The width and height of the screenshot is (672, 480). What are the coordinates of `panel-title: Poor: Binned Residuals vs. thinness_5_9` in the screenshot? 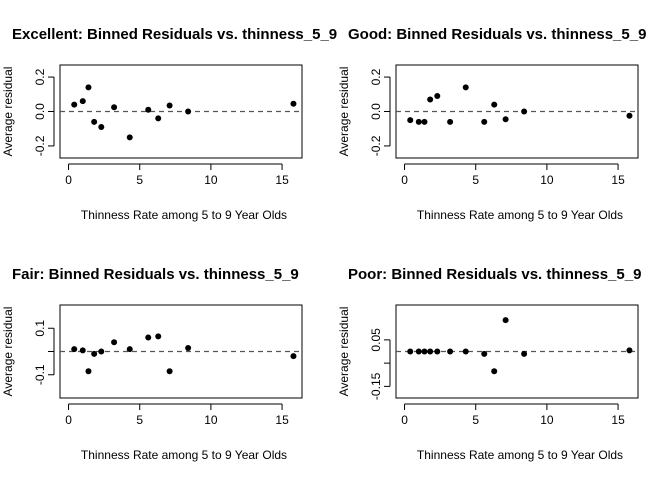 It's located at (494, 274).